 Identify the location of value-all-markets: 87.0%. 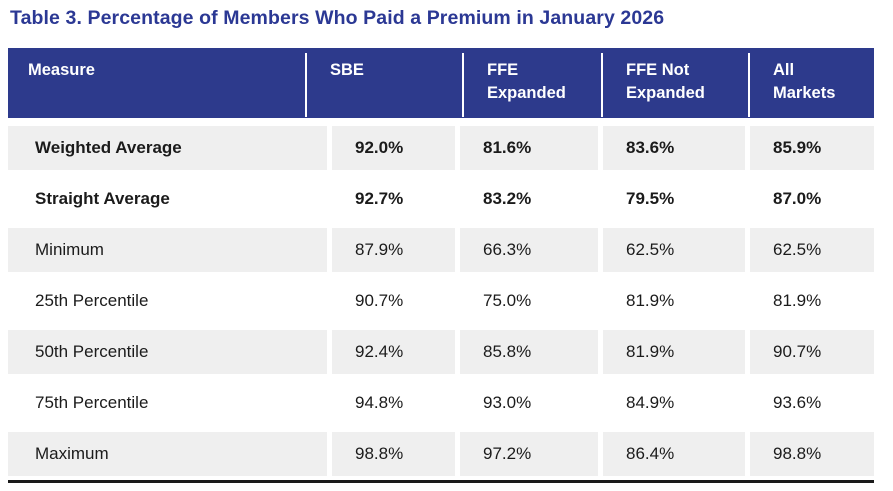
(812, 199).